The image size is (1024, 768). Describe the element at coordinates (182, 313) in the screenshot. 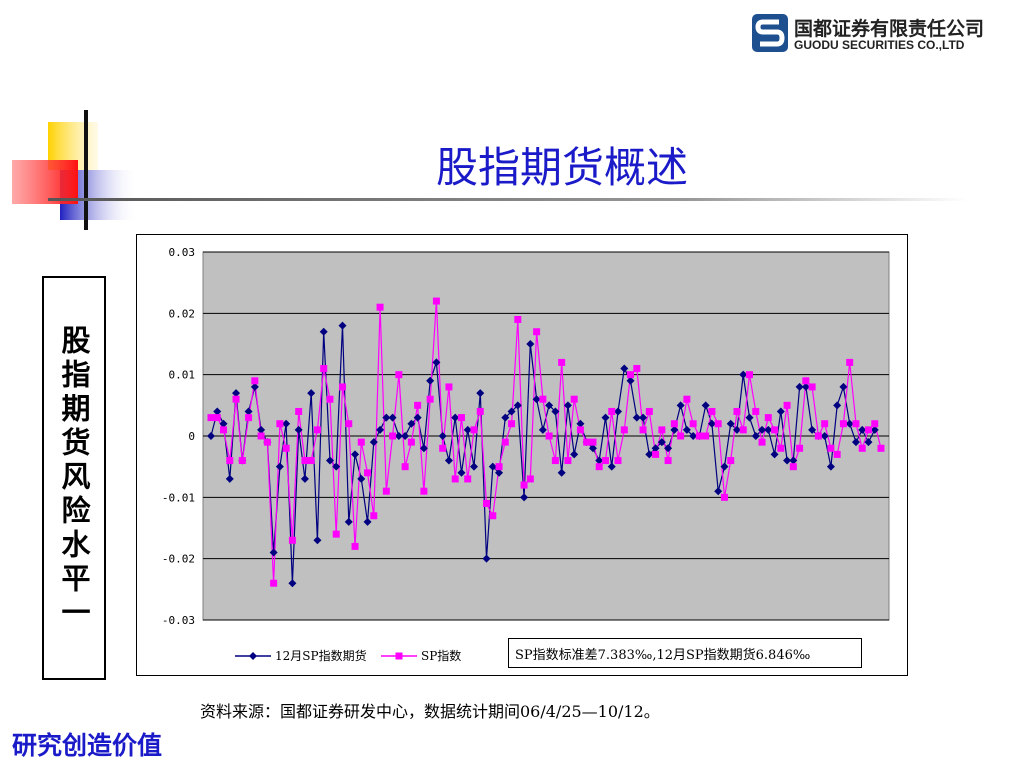

I see `y-tick-label: 0.02` at that location.